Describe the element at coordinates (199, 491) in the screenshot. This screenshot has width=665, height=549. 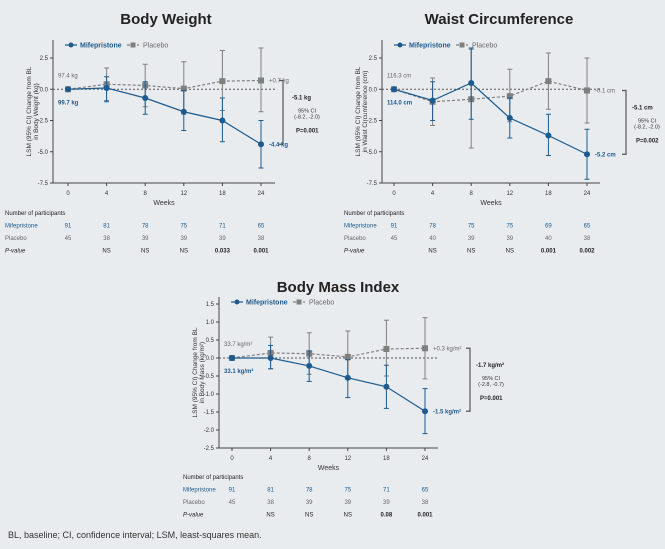
I see `table-row-label: Mifepristone` at that location.